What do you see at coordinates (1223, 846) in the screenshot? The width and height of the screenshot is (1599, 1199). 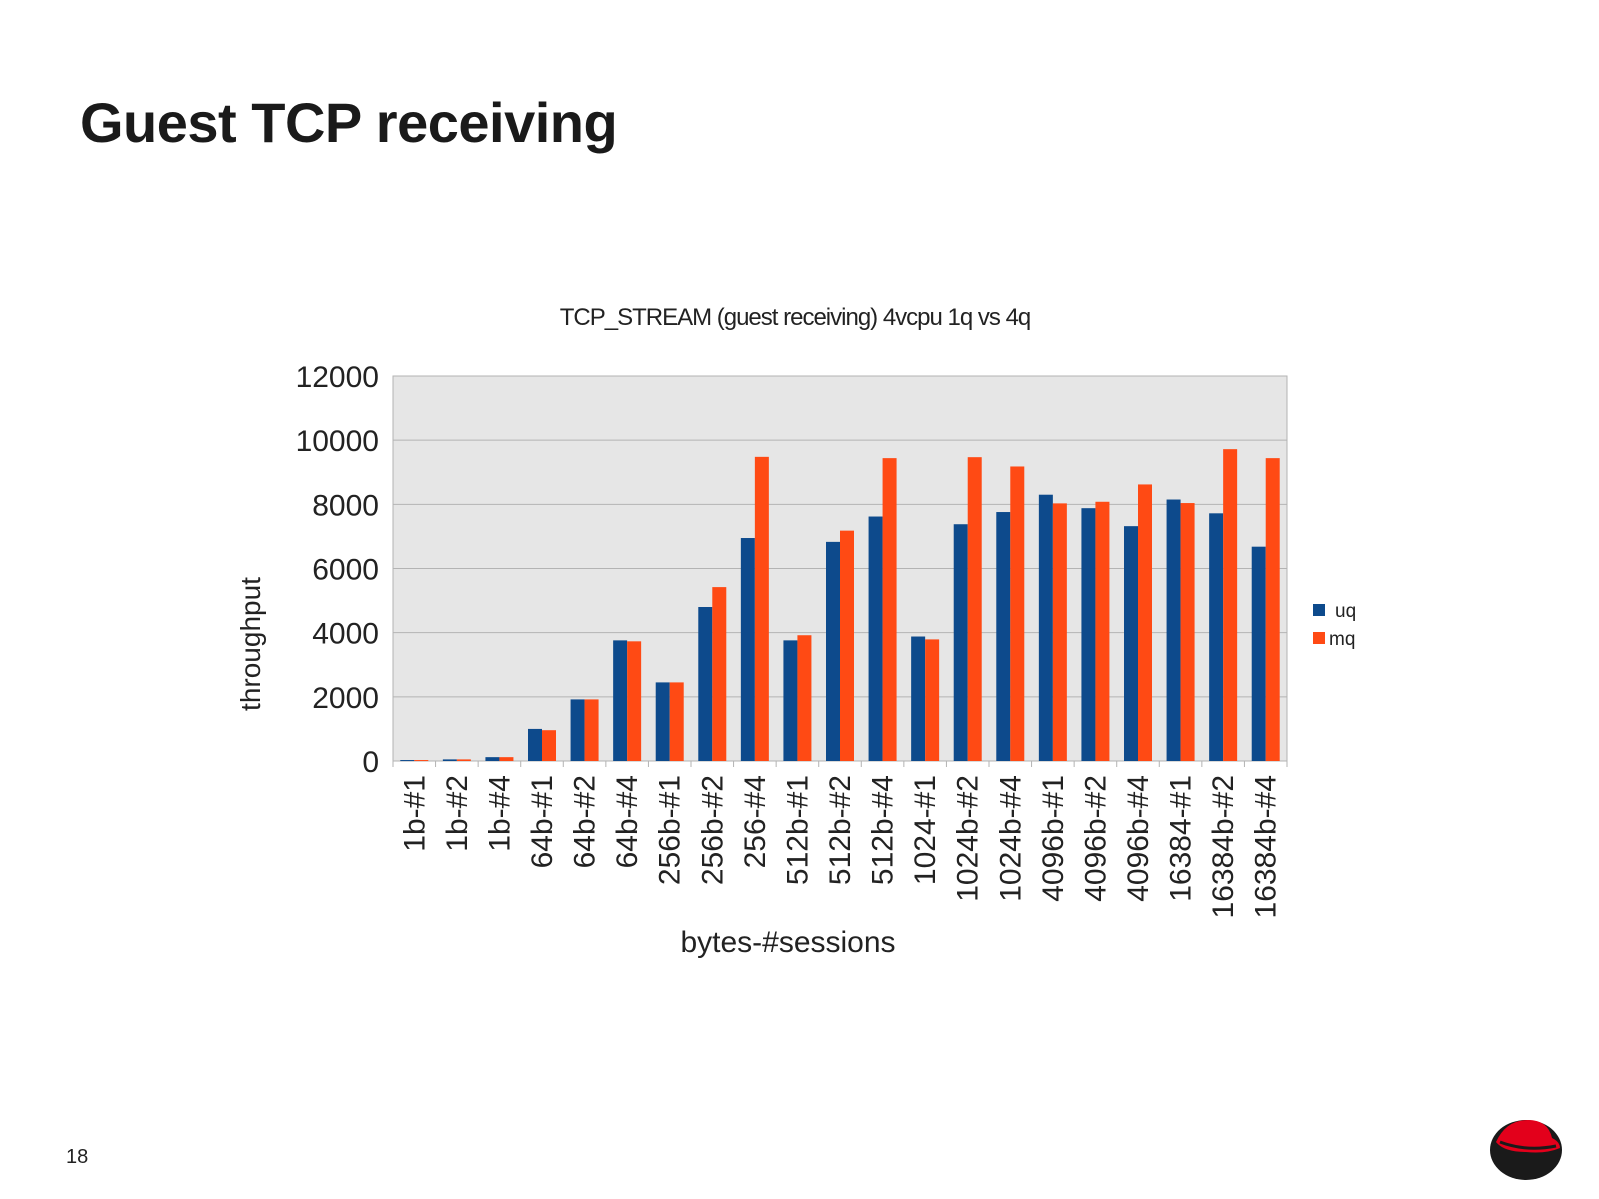 I see `x-tick-label: 16384b-#2` at bounding box center [1223, 846].